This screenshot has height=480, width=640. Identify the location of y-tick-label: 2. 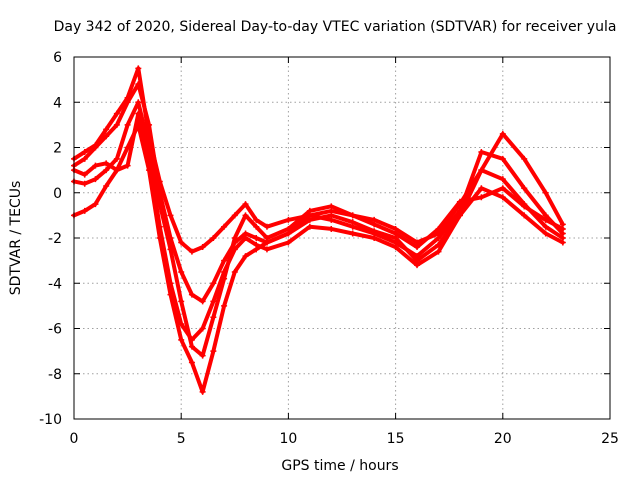
(57, 149).